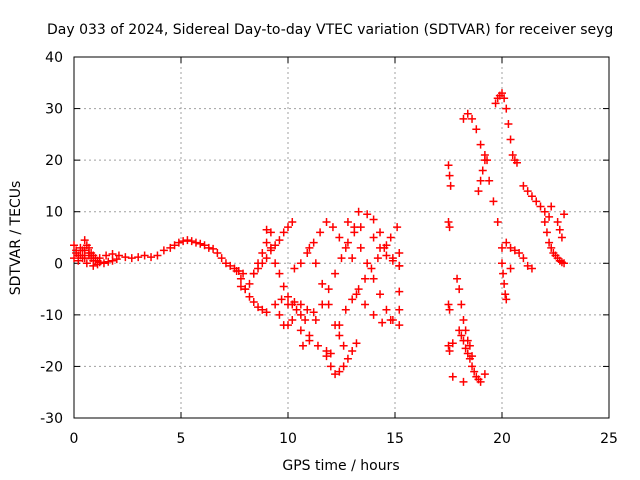  Describe the element at coordinates (54, 110) in the screenshot. I see `y-tick-label: 30` at that location.